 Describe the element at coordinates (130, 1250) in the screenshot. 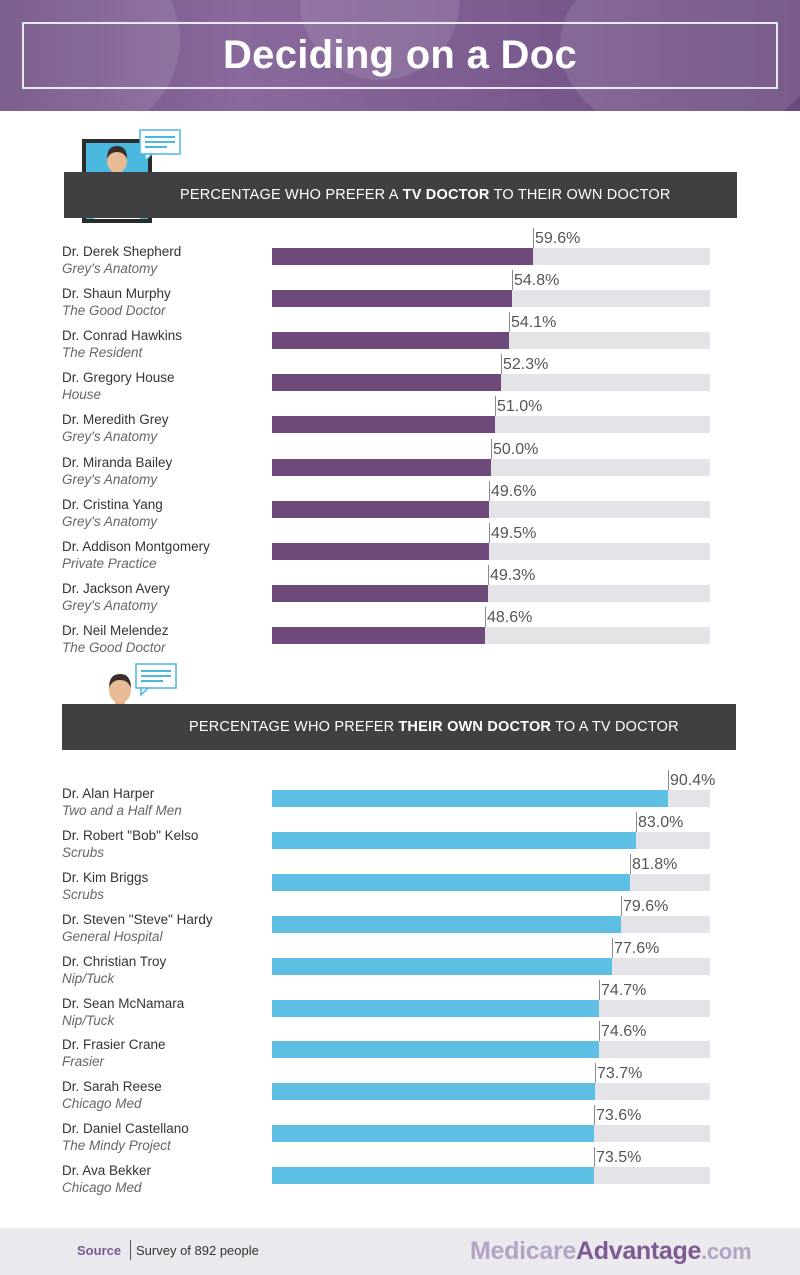

I see `source-divider` at that location.